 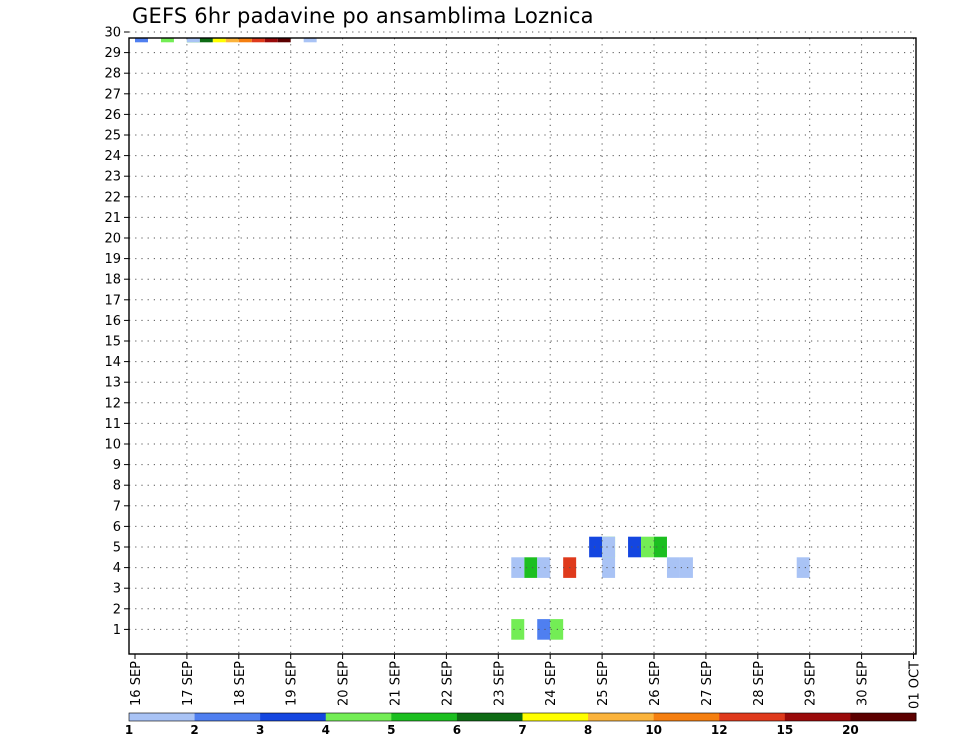 I want to click on y-tick-label: 8, so click(x=117, y=486).